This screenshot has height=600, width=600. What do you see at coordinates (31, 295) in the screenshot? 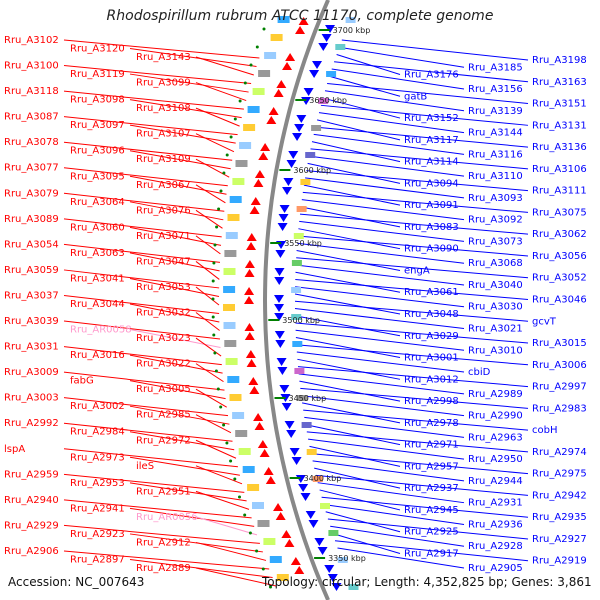
I see `left-gene-label: Rru_A3037` at bounding box center [31, 295].